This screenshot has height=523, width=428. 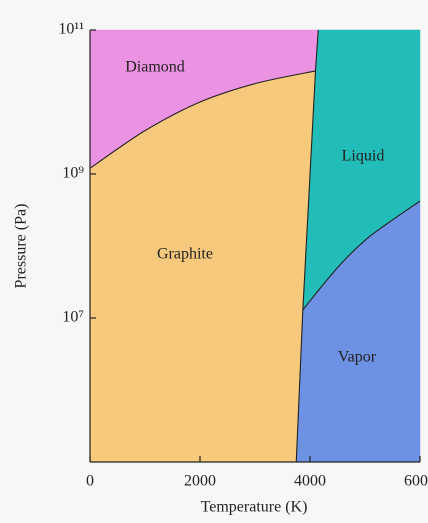 What do you see at coordinates (73, 317) in the screenshot?
I see `y-tick-label: 10⁷` at bounding box center [73, 317].